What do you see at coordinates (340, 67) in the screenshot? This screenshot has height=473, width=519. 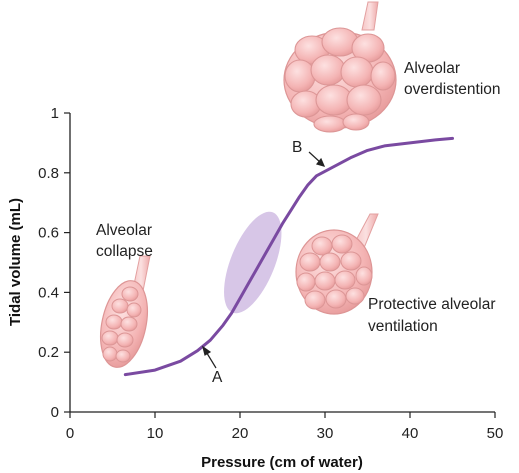 I see `overdistended-alveoli-illustration` at bounding box center [340, 67].